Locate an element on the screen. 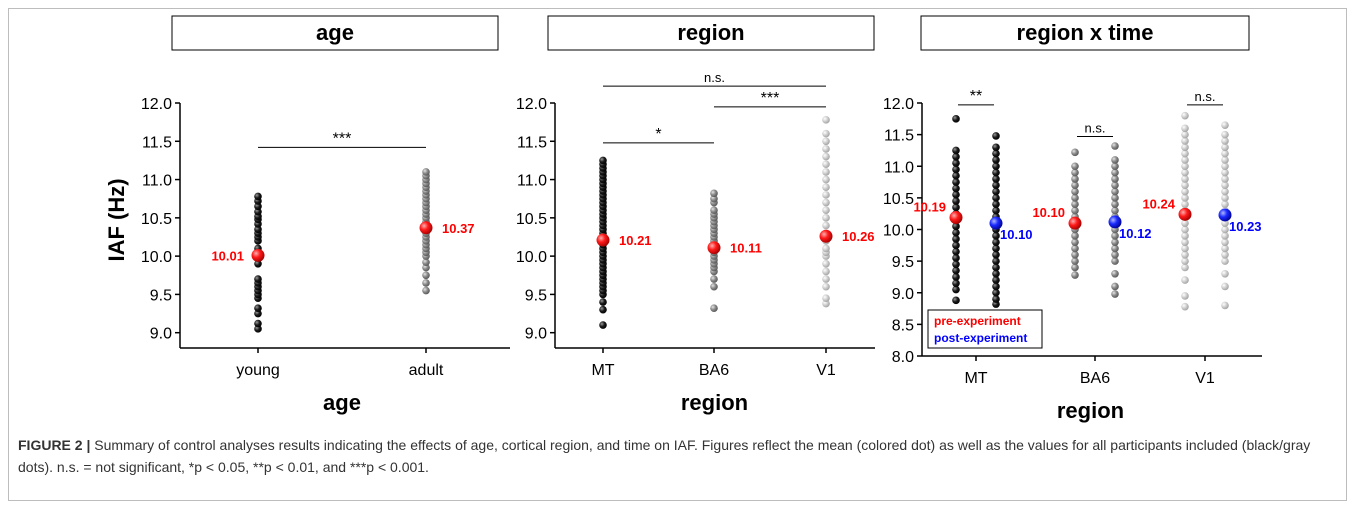 This screenshot has height=511, width=1357. x-tick-label: adult is located at coordinates (426, 370).